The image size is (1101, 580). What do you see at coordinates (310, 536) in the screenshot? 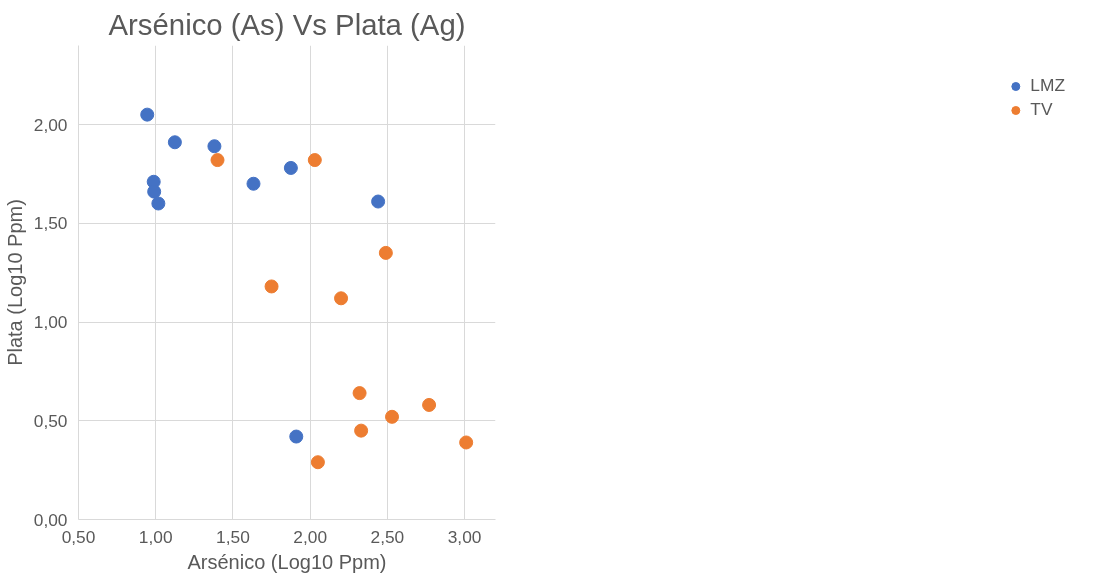
I see `x-tick-label: 2,00` at bounding box center [310, 536].